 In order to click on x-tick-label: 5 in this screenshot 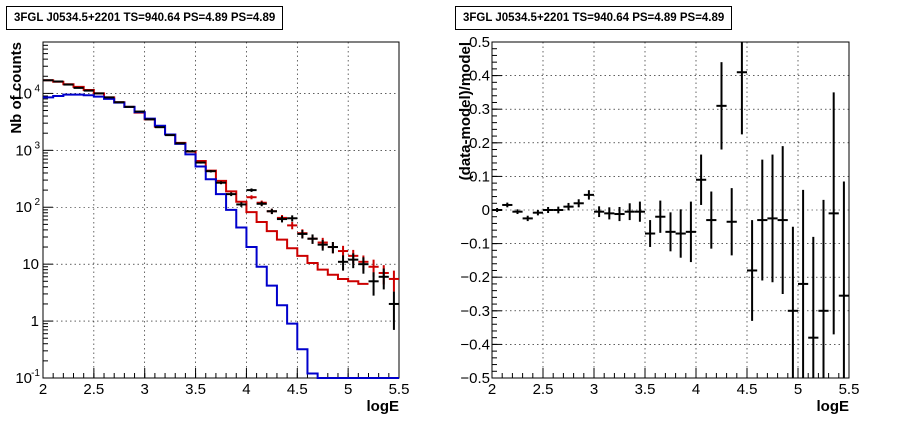, I will do `click(798, 389)`.